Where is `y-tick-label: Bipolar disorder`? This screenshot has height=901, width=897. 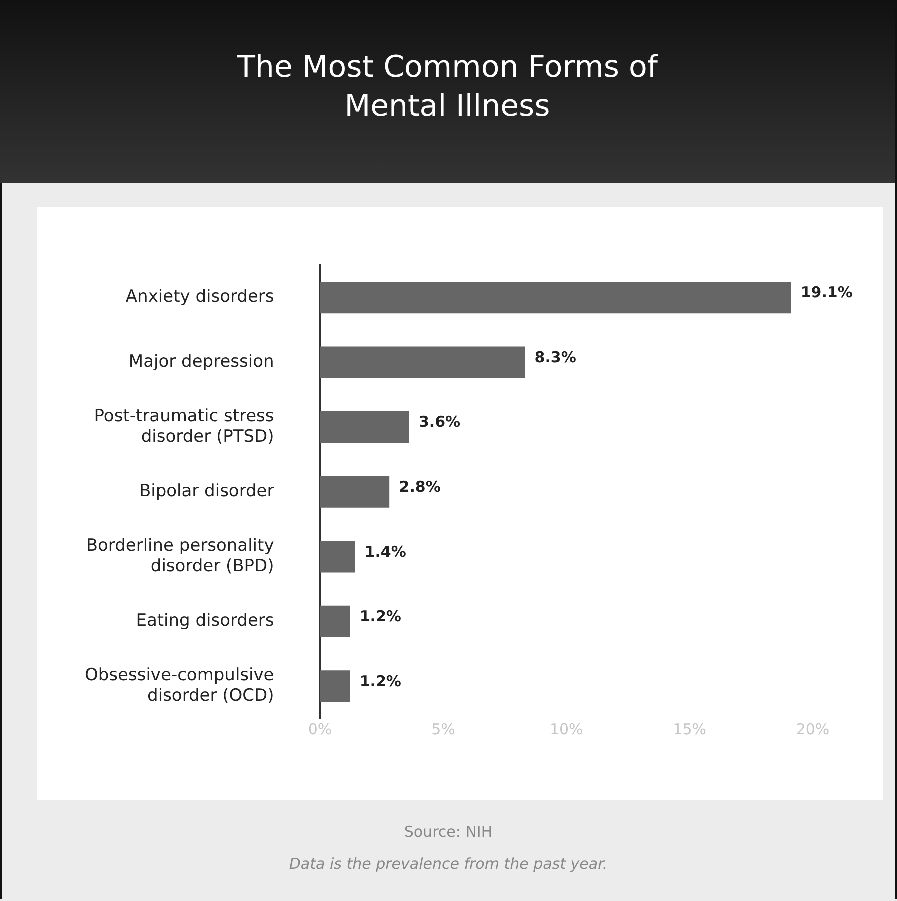 y-tick-label: Bipolar disorder is located at coordinates (206, 492).